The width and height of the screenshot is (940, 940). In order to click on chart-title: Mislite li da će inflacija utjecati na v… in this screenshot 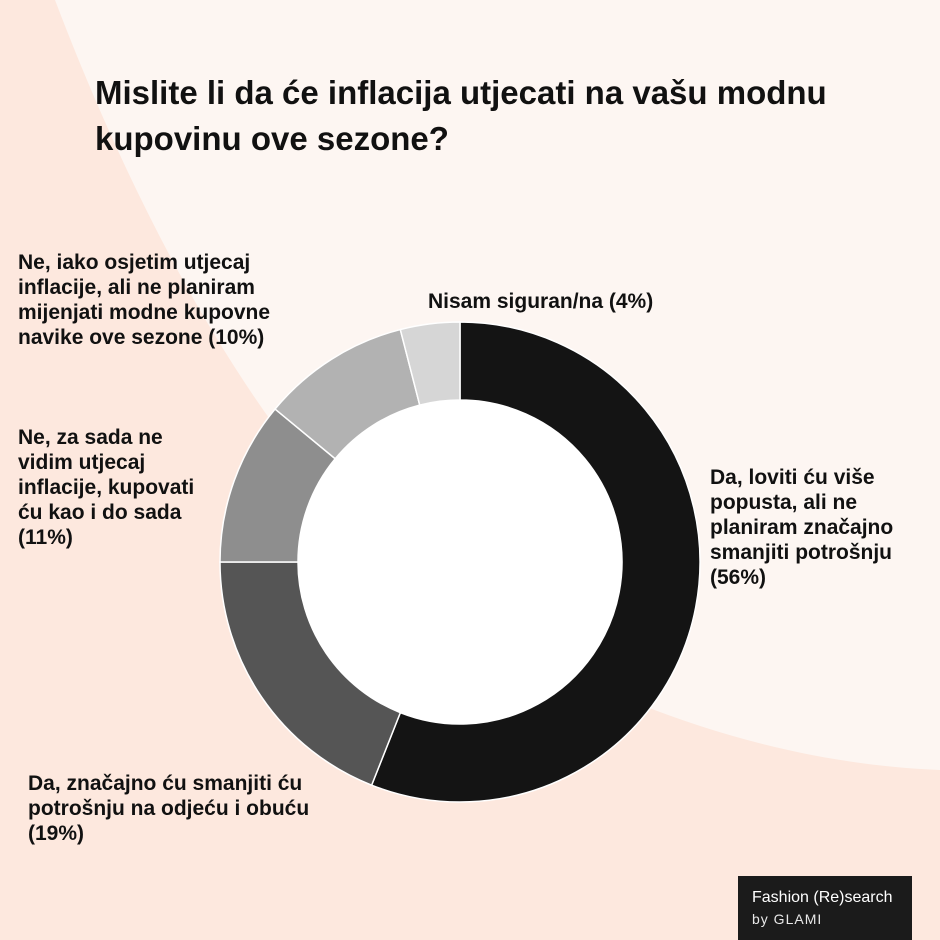, I will do `click(461, 115)`.